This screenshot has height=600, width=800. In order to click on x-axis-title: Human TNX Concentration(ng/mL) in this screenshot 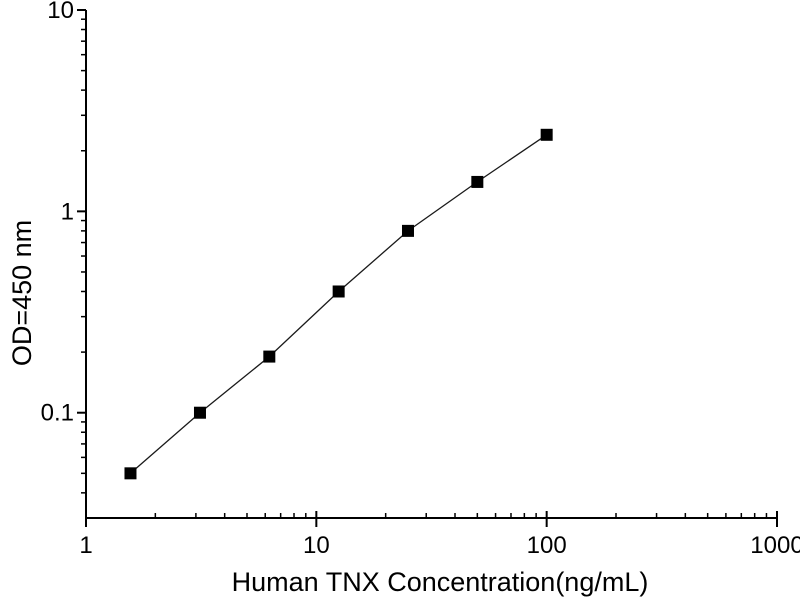, I will do `click(440, 582)`.